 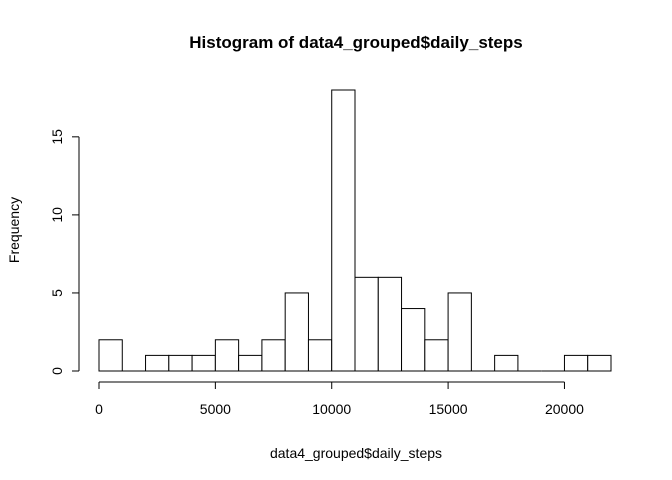 I want to click on y-tick-label-0: 0, so click(x=57, y=371).